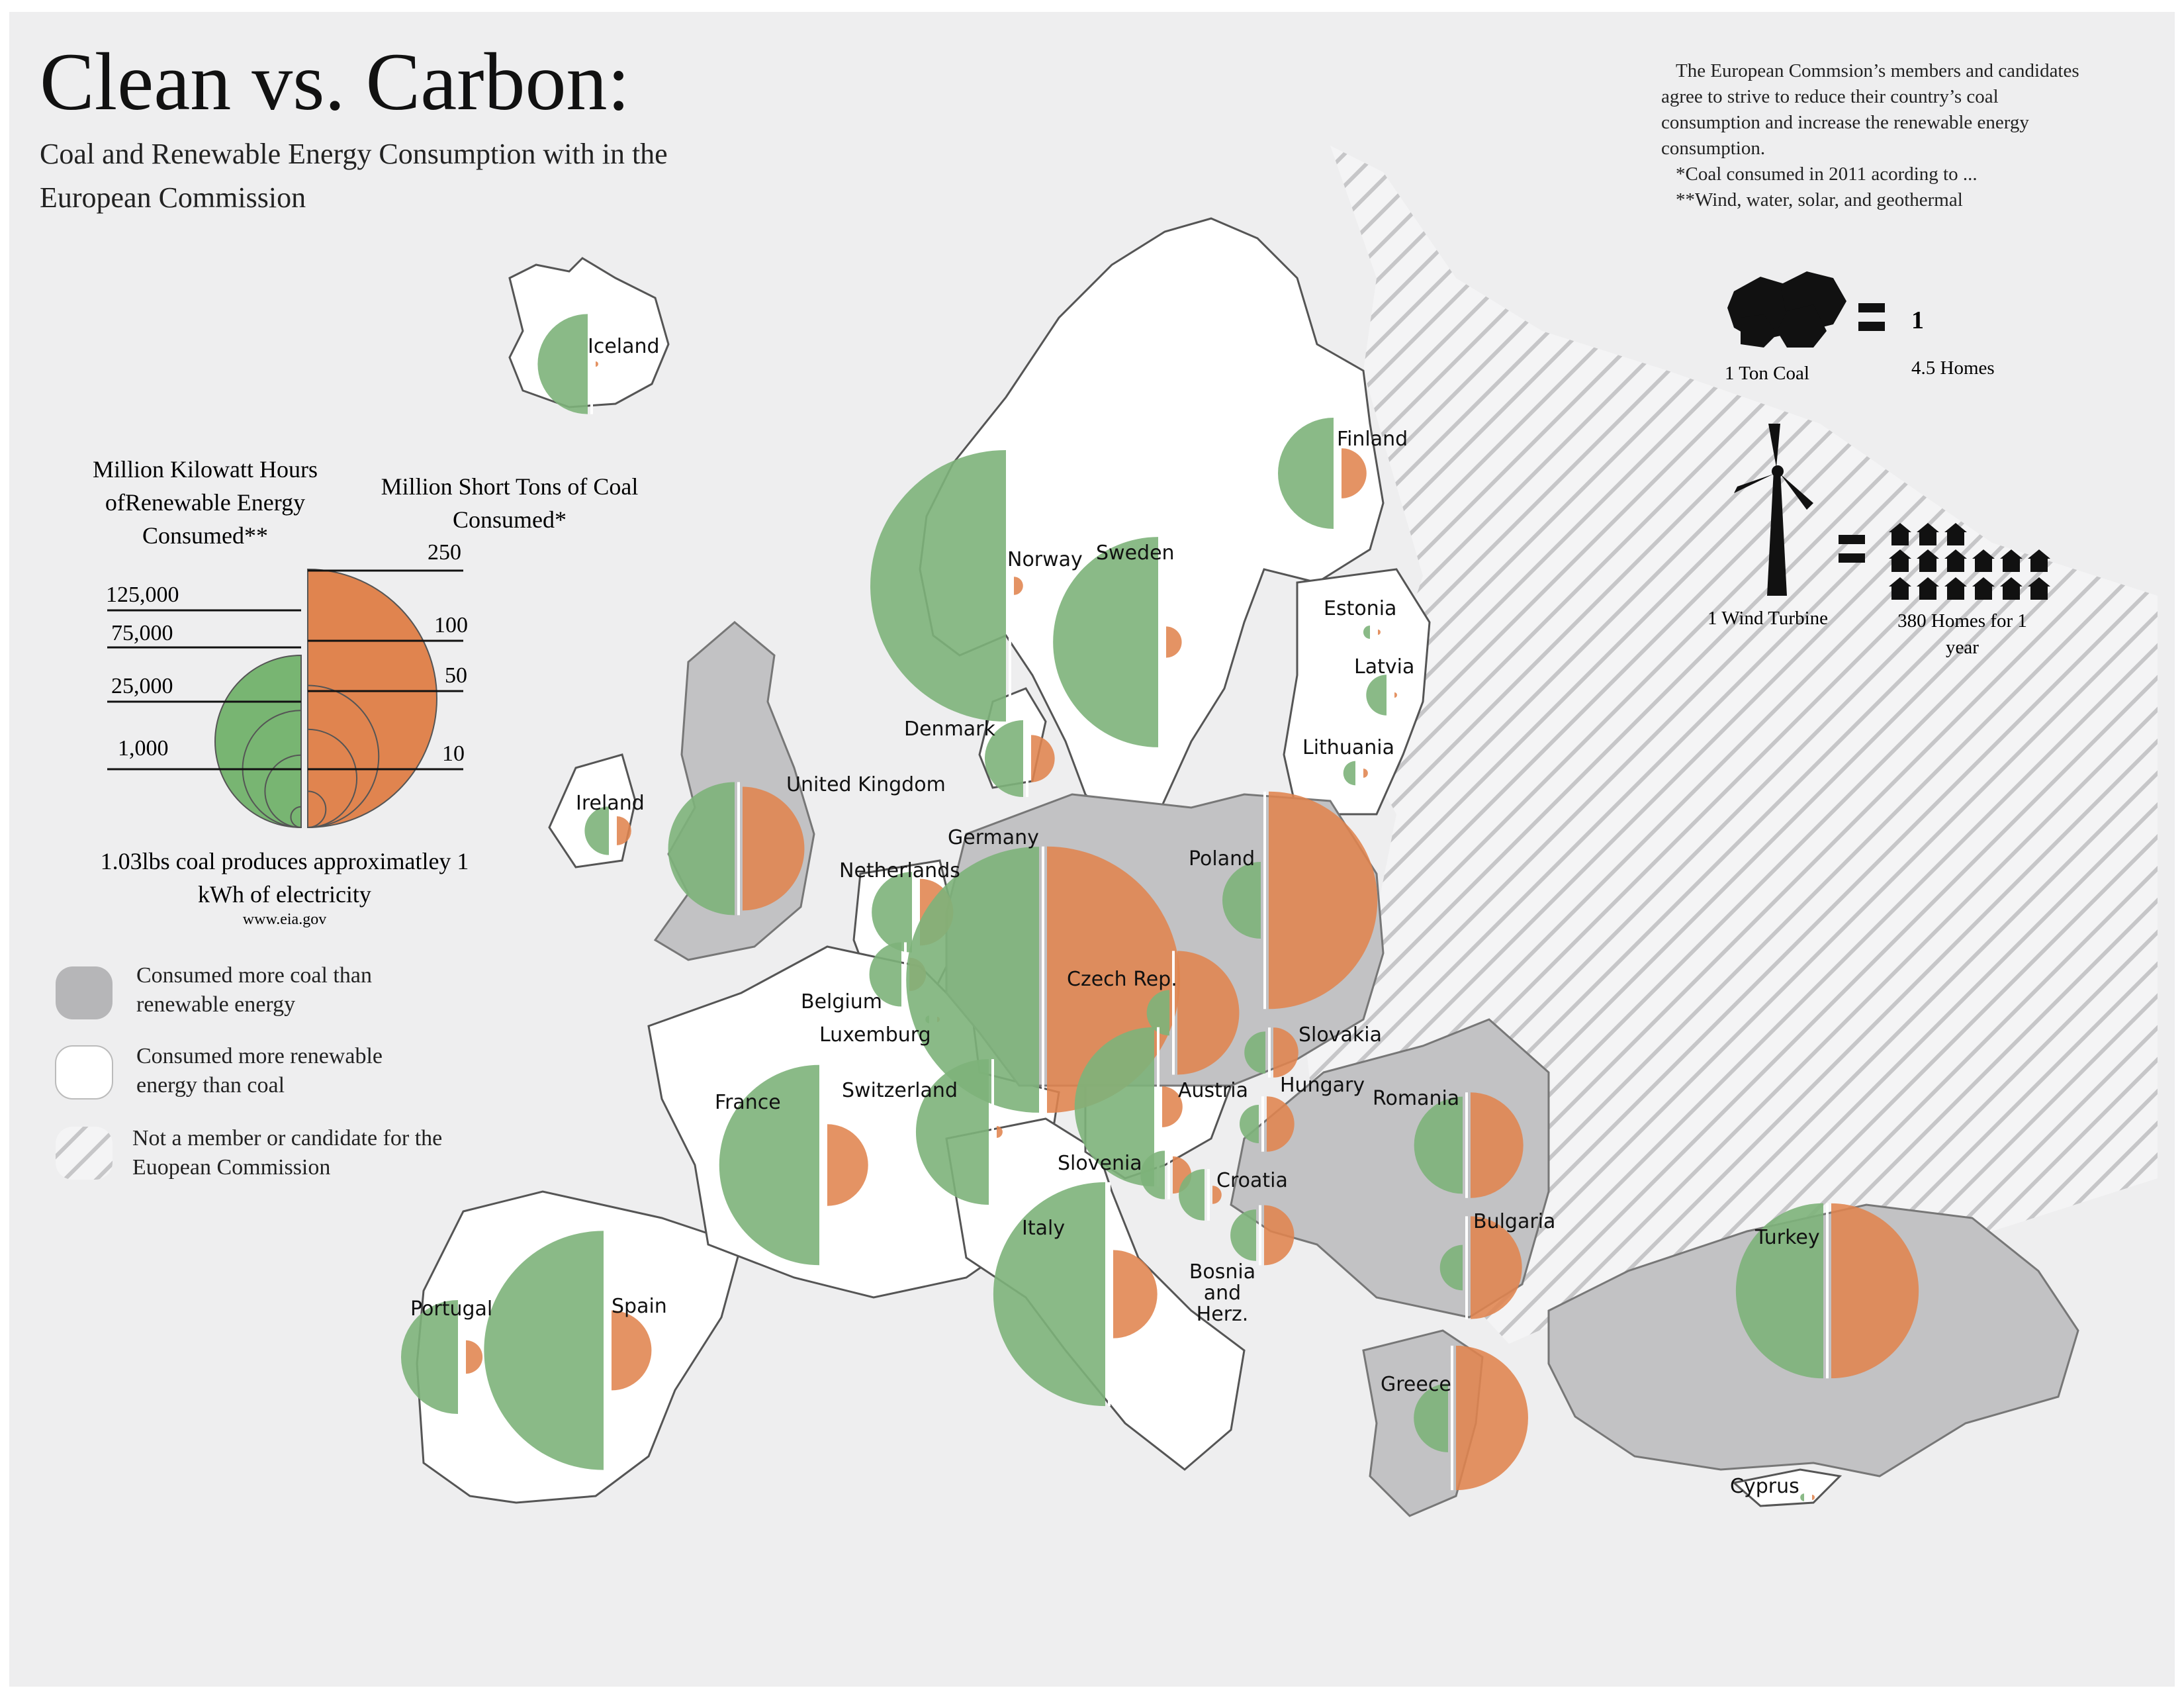  I want to click on label-netherlands: Netherlands, so click(899, 870).